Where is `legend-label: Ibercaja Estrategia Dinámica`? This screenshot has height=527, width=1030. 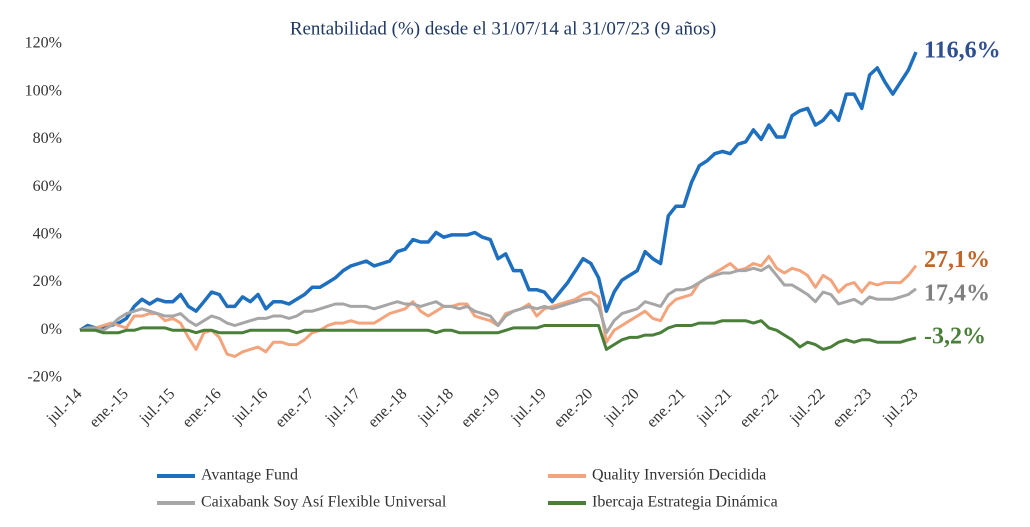
legend-label: Ibercaja Estrategia Dinámica is located at coordinates (685, 502).